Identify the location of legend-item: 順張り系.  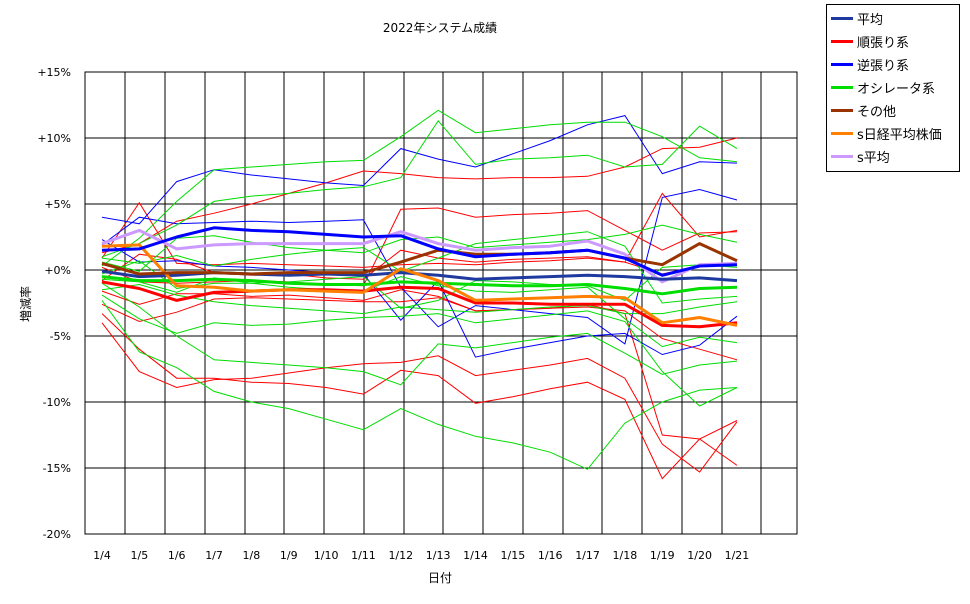
(895, 41).